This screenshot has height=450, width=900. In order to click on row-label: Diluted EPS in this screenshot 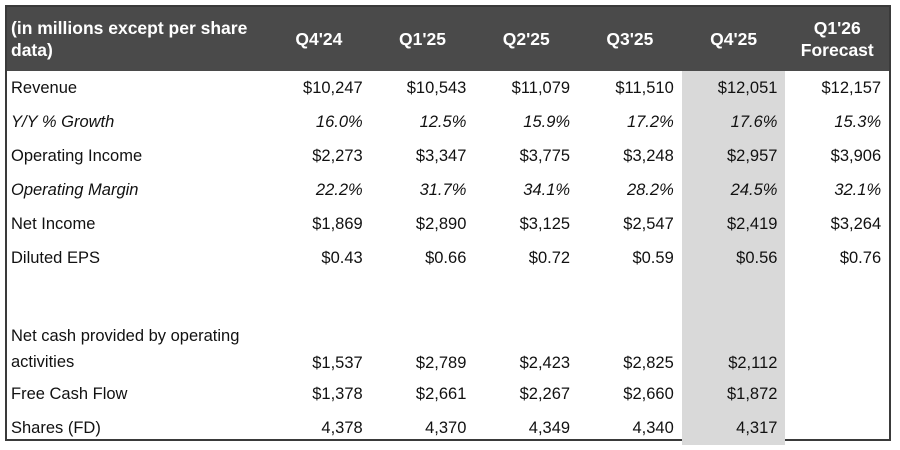, I will do `click(55, 257)`.